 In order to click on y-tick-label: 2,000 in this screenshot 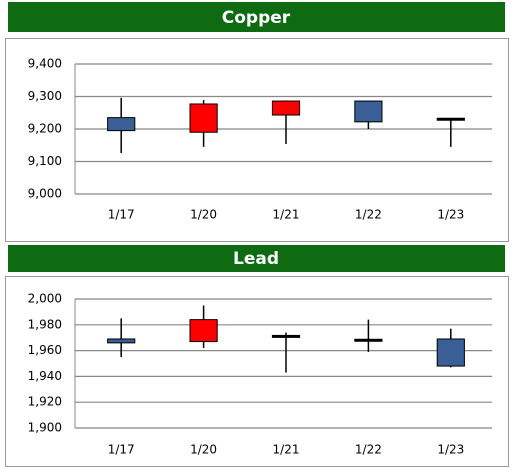, I will do `click(45, 299)`.